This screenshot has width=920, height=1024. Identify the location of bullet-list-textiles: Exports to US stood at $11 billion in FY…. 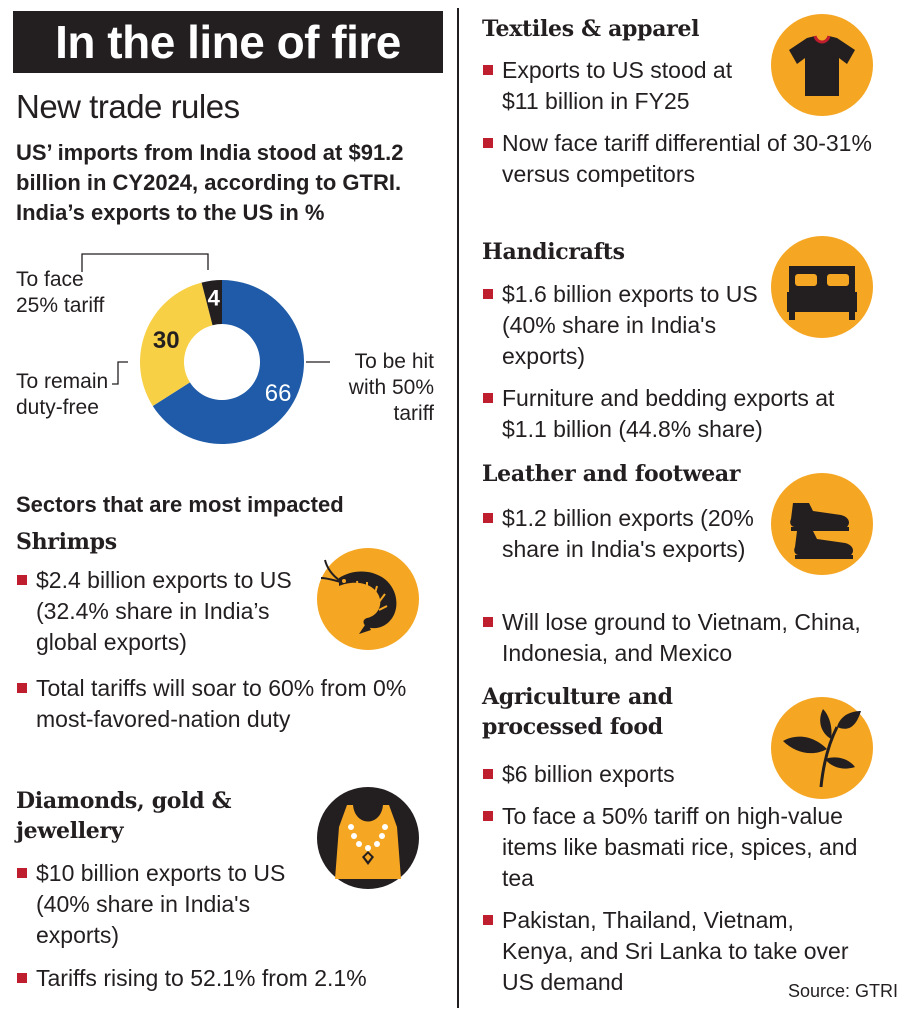
(627, 90).